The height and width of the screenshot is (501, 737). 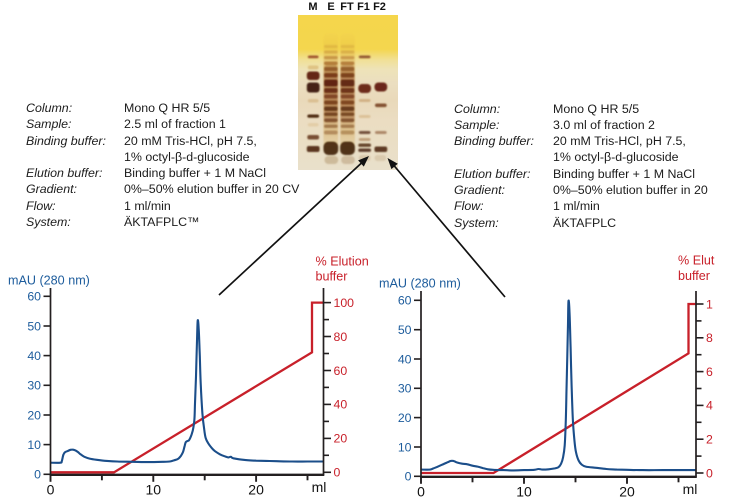 What do you see at coordinates (342, 262) in the screenshot?
I see `svg-text: % Elution` at bounding box center [342, 262].